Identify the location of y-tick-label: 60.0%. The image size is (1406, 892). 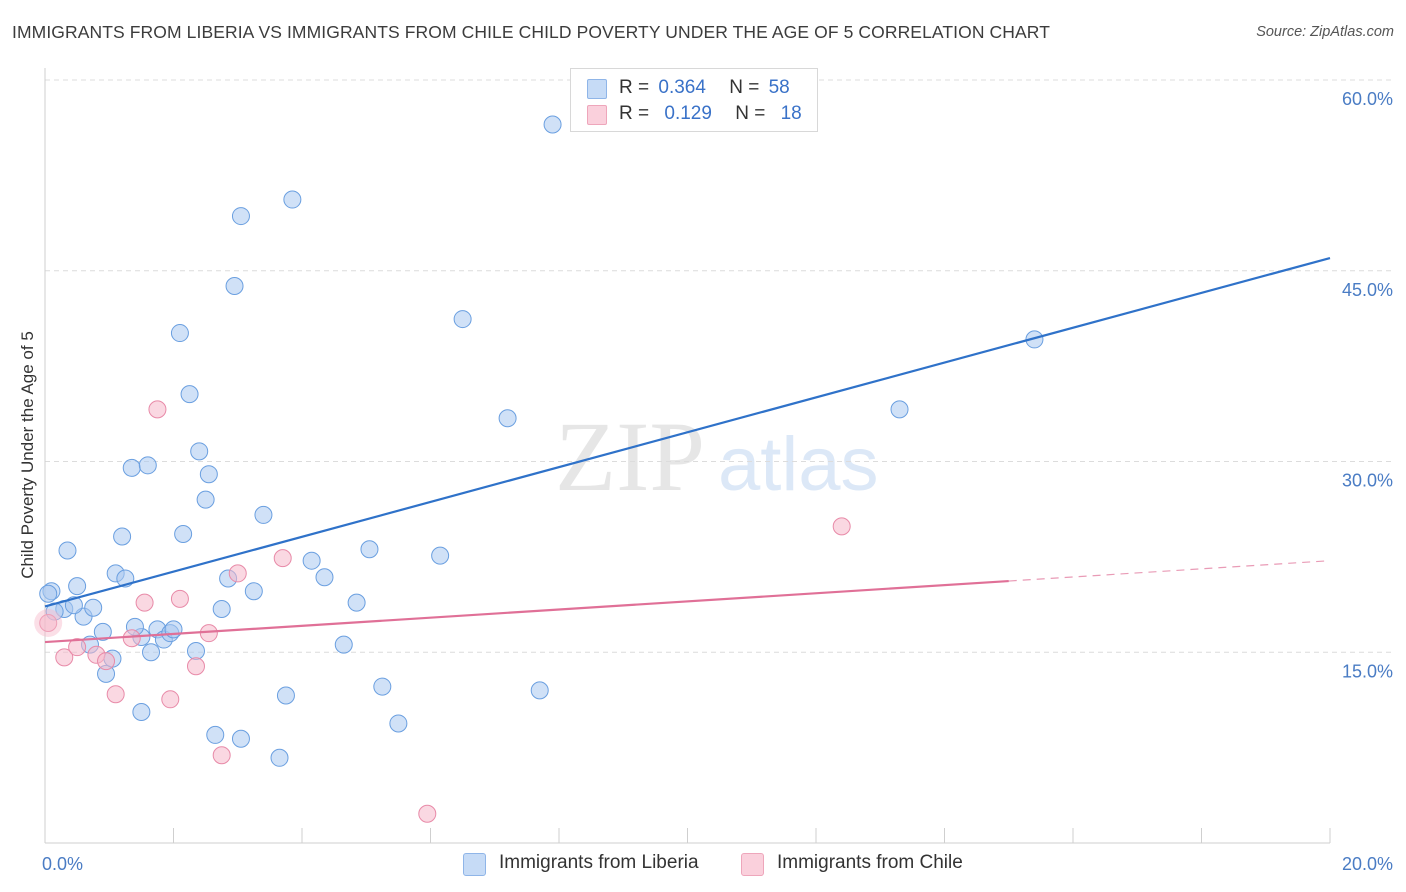
(1367, 99).